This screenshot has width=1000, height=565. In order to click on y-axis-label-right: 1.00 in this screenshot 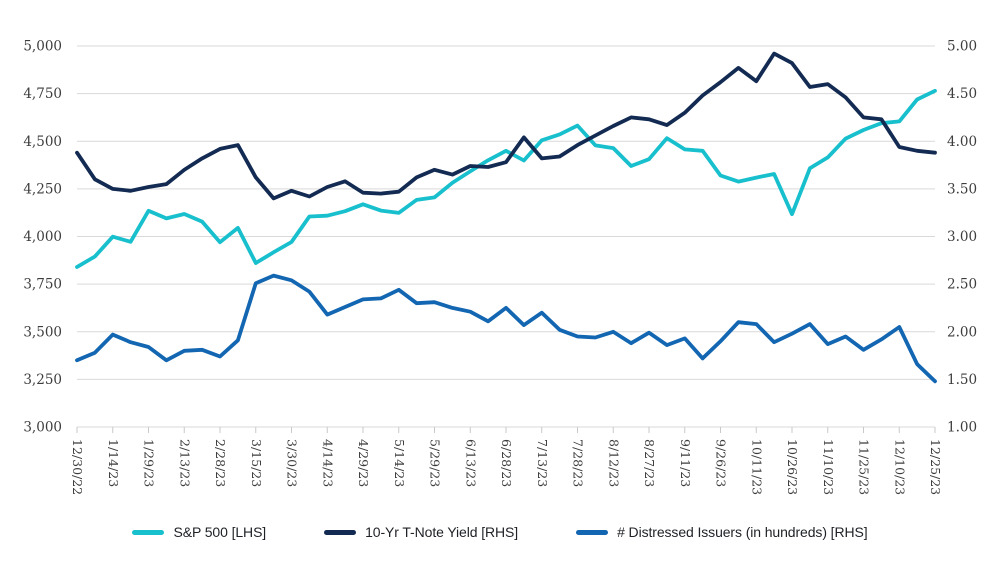, I will do `click(962, 428)`.